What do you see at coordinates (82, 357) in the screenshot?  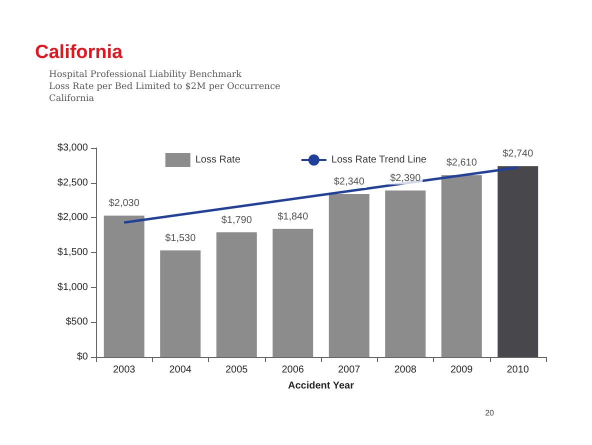 I see `y-tick-label: $0` at bounding box center [82, 357].